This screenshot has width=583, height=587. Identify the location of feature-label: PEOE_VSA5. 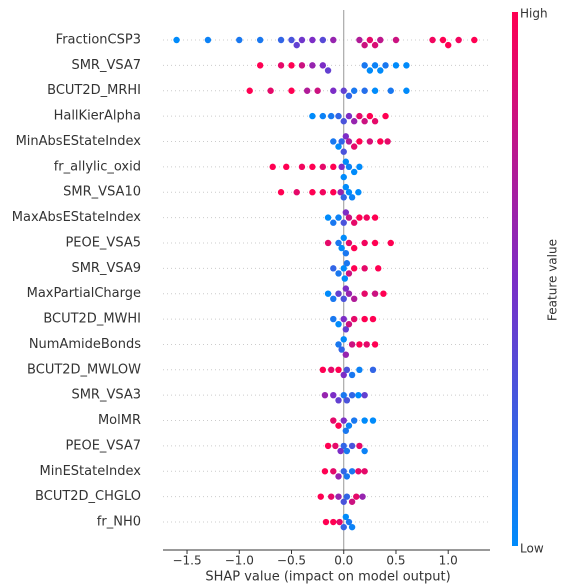
(103, 242).